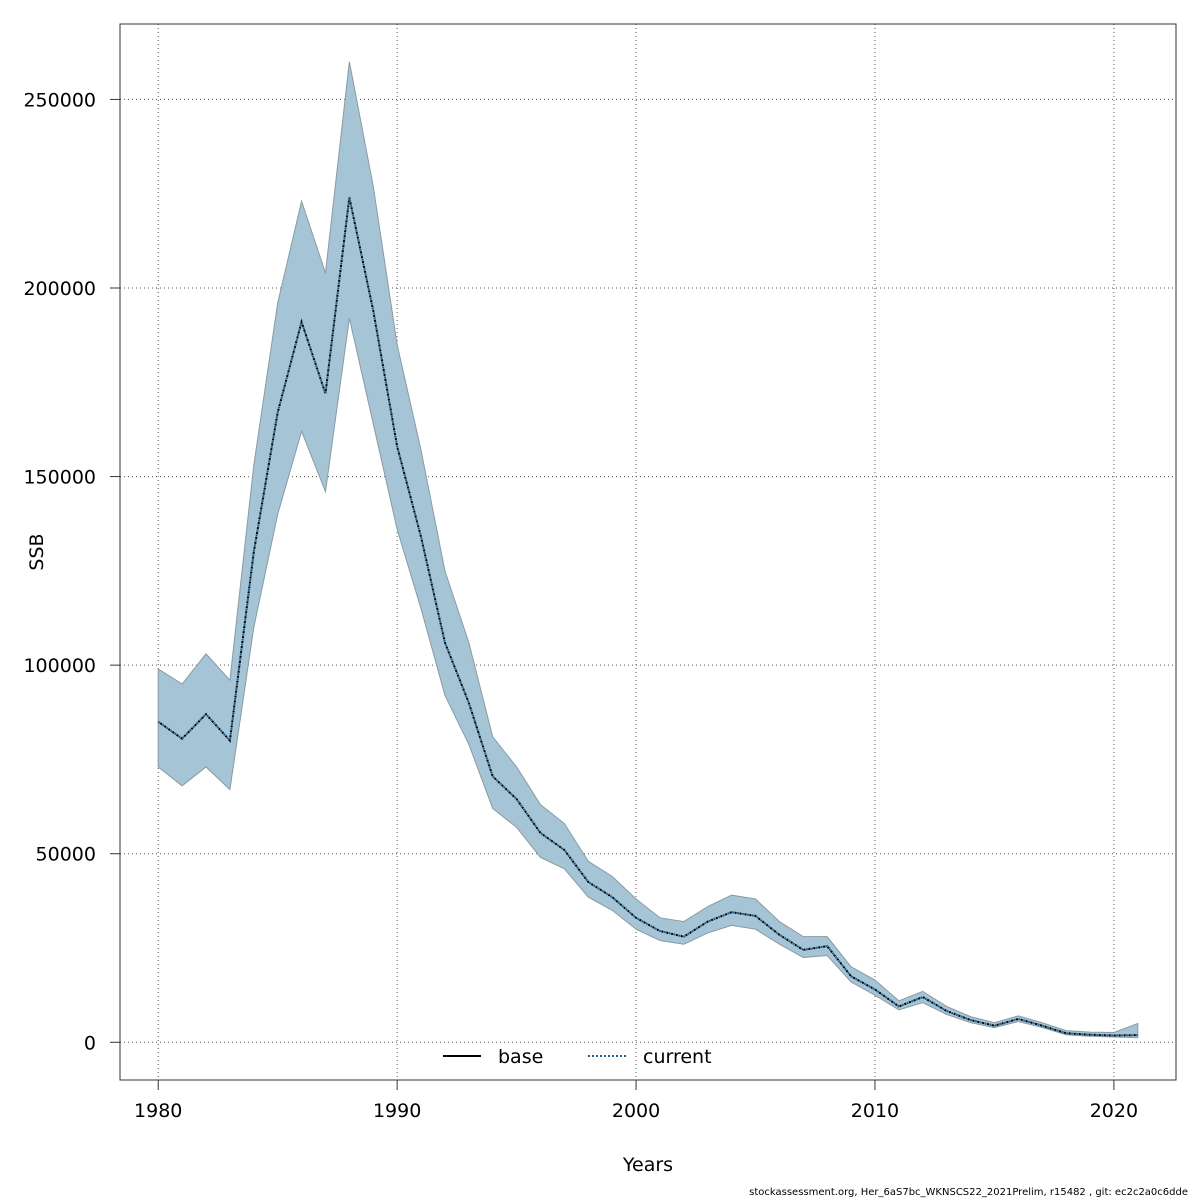 This screenshot has height=1200, width=1200. What do you see at coordinates (577, 1057) in the screenshot?
I see `legend: base current` at bounding box center [577, 1057].